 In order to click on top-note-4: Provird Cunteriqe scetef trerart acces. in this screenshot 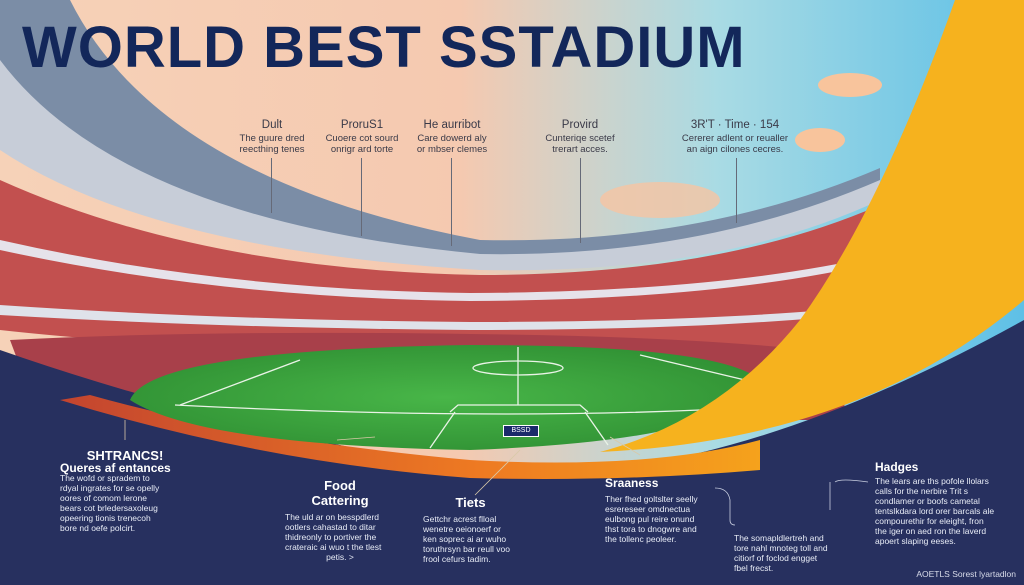, I will do `click(580, 137)`.